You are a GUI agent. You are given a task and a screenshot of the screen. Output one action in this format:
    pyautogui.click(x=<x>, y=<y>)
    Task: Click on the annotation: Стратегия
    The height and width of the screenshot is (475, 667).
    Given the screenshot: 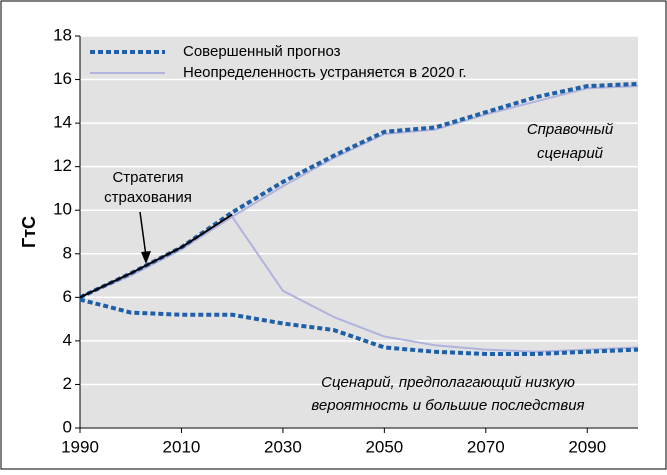 What is the action you would take?
    pyautogui.click(x=147, y=177)
    